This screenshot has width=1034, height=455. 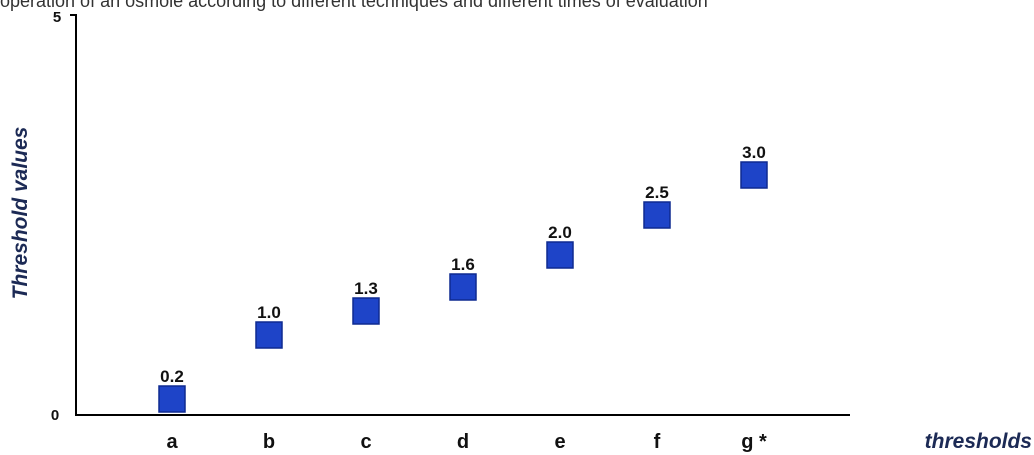 What do you see at coordinates (55, 415) in the screenshot?
I see `y-tick-label-zero: 0` at bounding box center [55, 415].